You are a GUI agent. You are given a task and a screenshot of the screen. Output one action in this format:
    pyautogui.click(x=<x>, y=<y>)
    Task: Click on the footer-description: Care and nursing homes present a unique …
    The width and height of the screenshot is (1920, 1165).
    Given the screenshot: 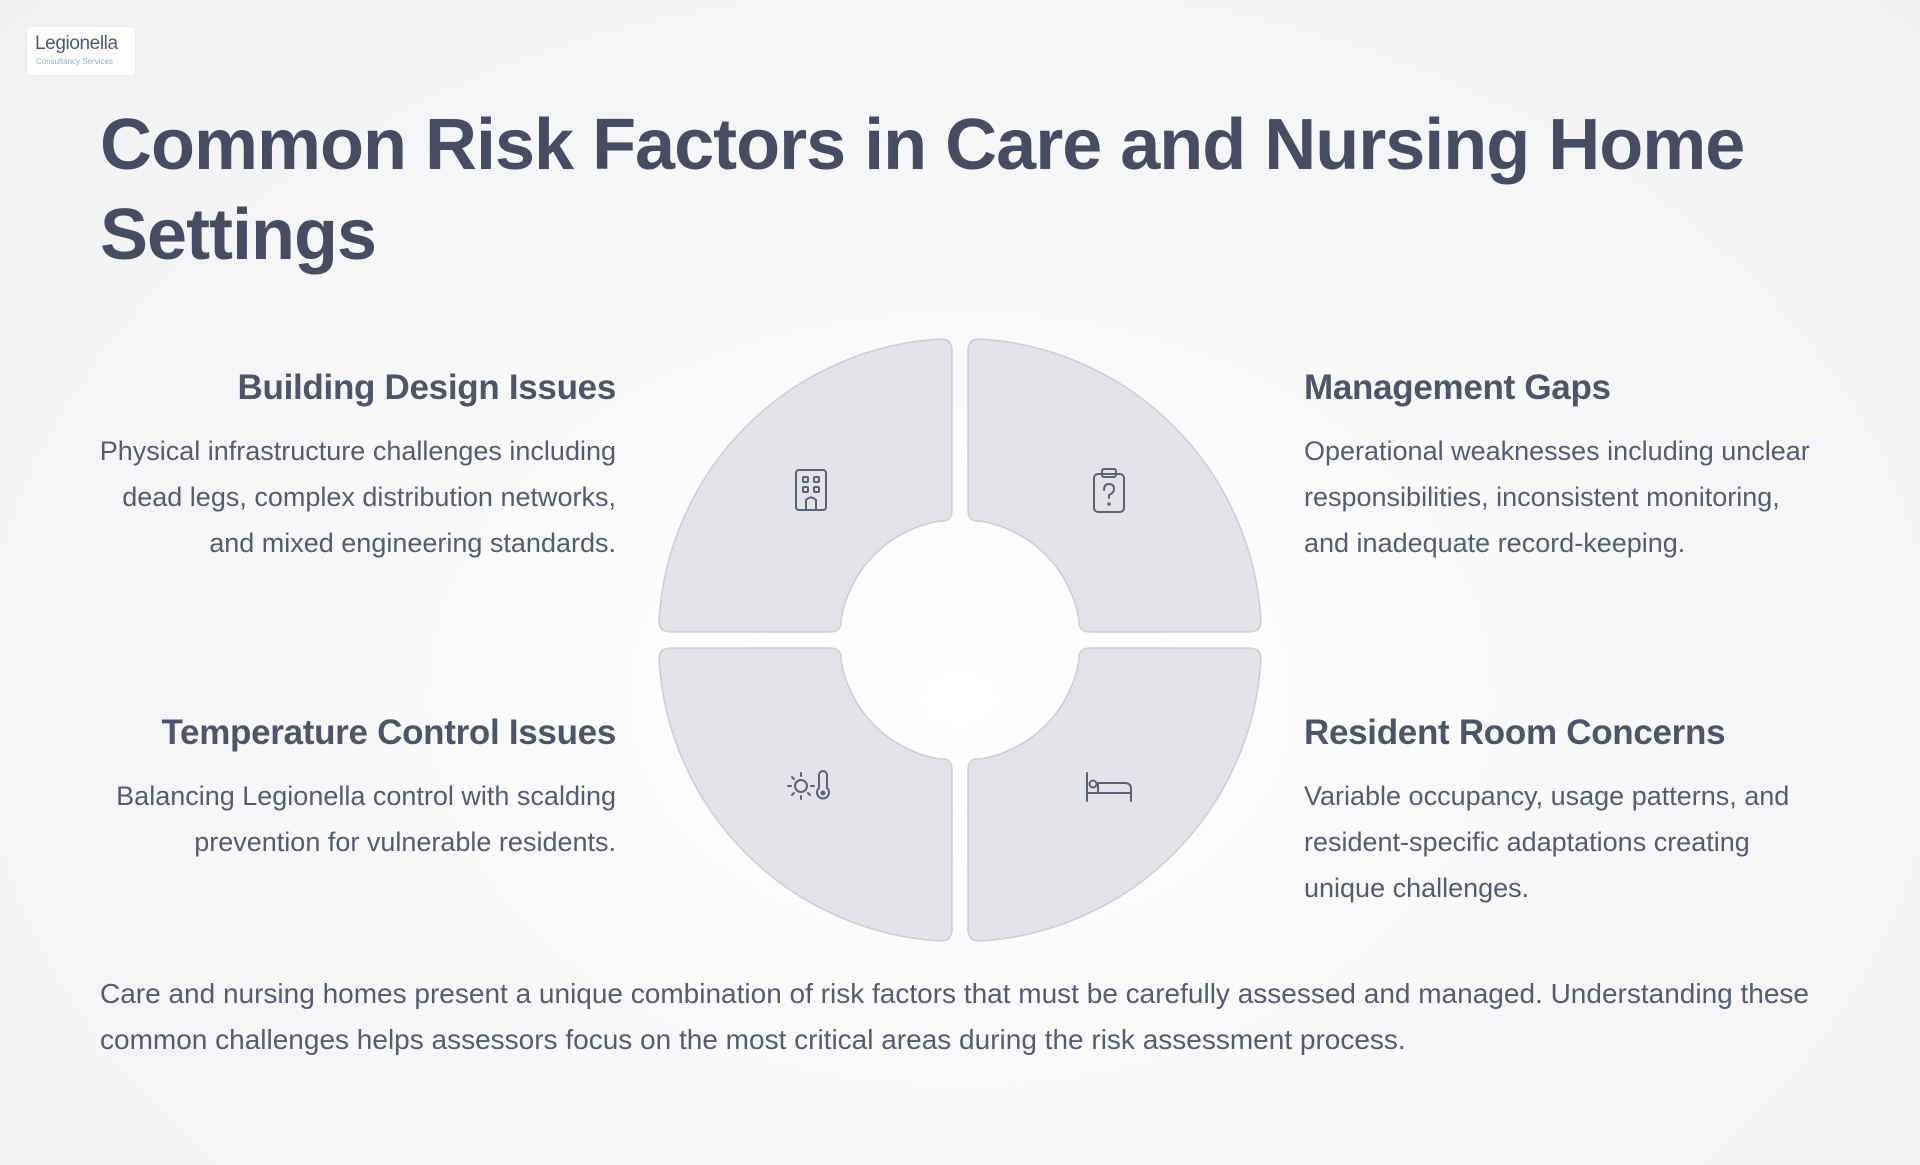 What is the action you would take?
    pyautogui.click(x=954, y=1016)
    